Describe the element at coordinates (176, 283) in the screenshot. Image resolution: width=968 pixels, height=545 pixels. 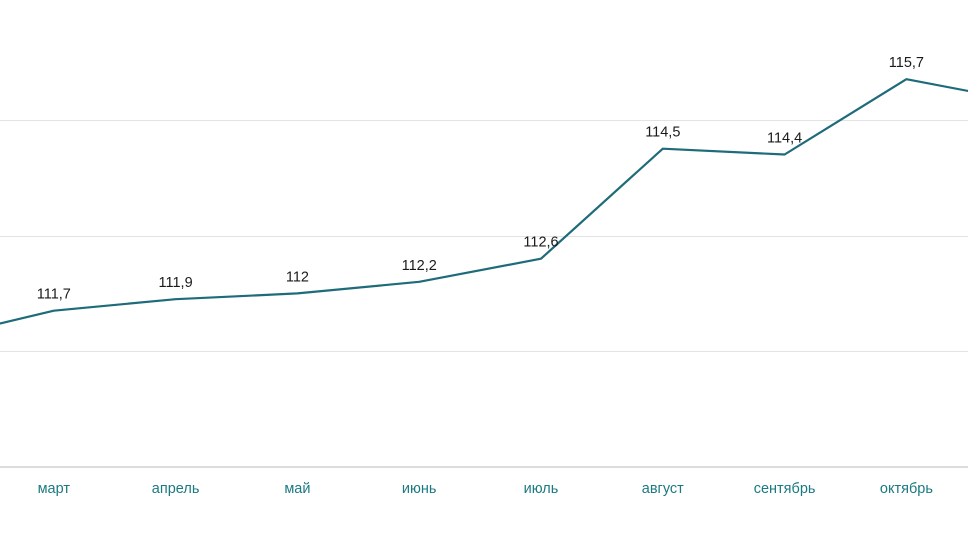
I see `data-label: 111,9` at that location.